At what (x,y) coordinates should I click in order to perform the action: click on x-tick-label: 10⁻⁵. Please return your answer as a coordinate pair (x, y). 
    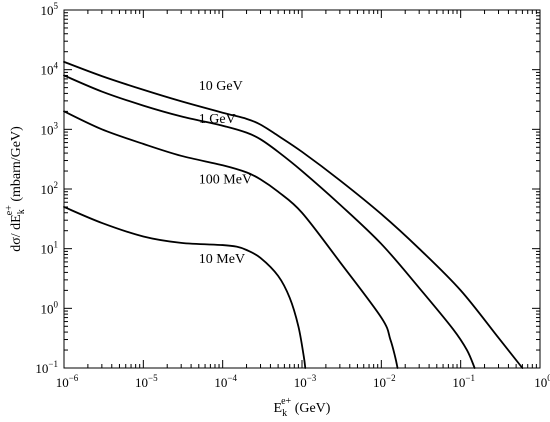
    Looking at the image, I should click on (146, 381).